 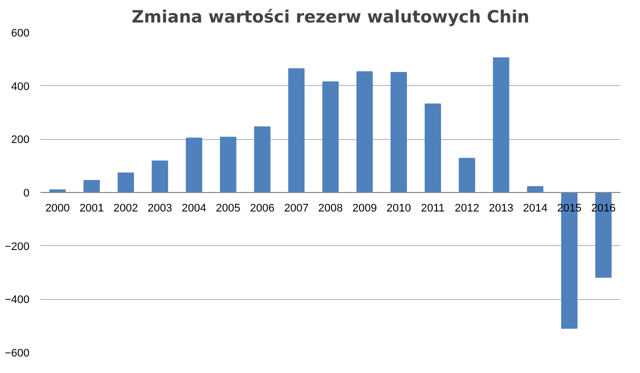 I want to click on x-tick-label: 2005, so click(x=228, y=208).